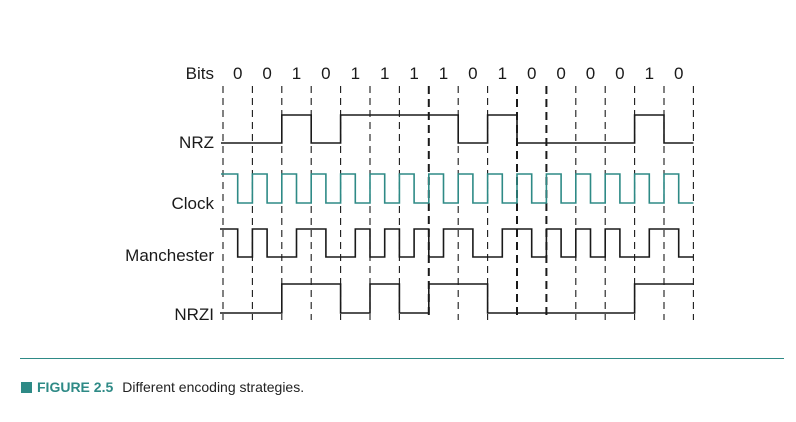  I want to click on manchester-label: Manchester, so click(169, 255).